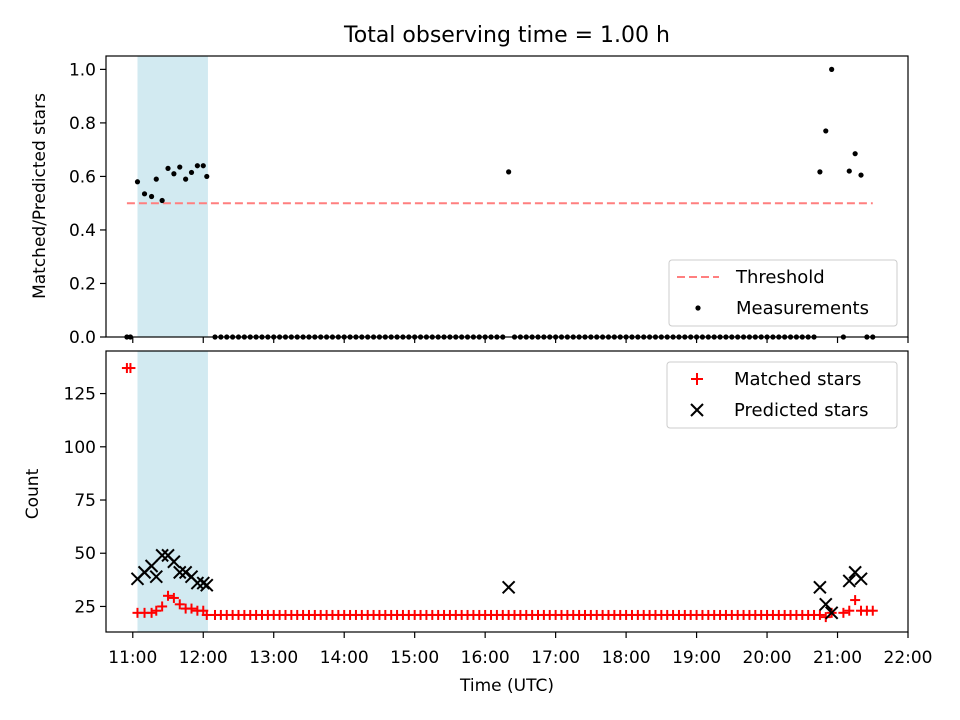 The height and width of the screenshot is (720, 960). What do you see at coordinates (767, 658) in the screenshot?
I see `x-tick-label: 20:00` at bounding box center [767, 658].